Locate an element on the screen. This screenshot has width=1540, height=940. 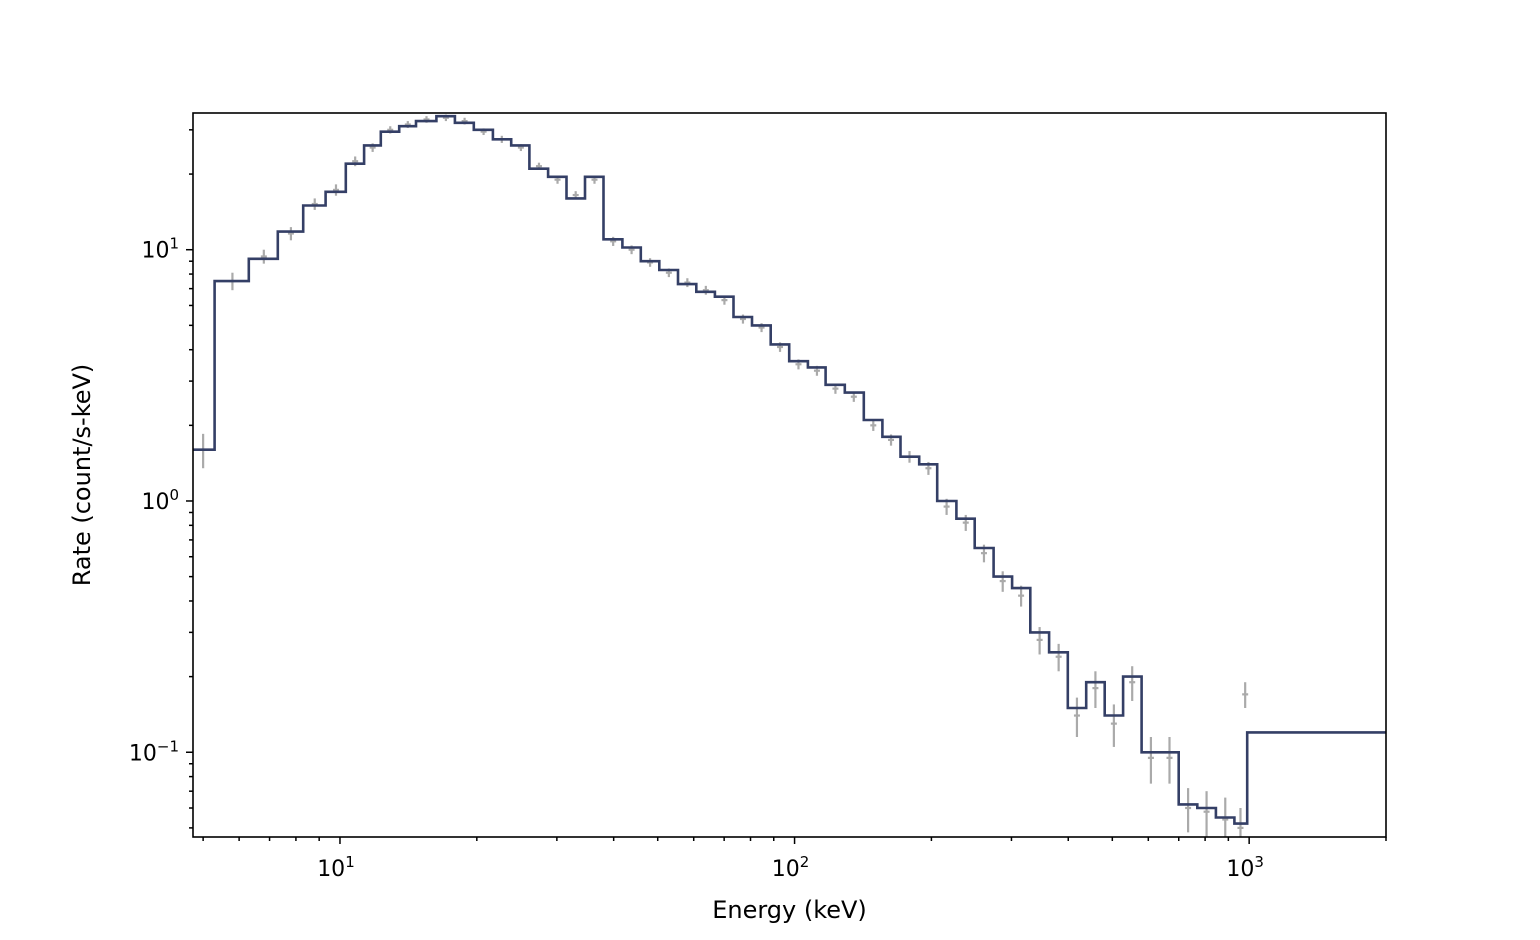
x-tick-label: 10² is located at coordinates (791, 867).